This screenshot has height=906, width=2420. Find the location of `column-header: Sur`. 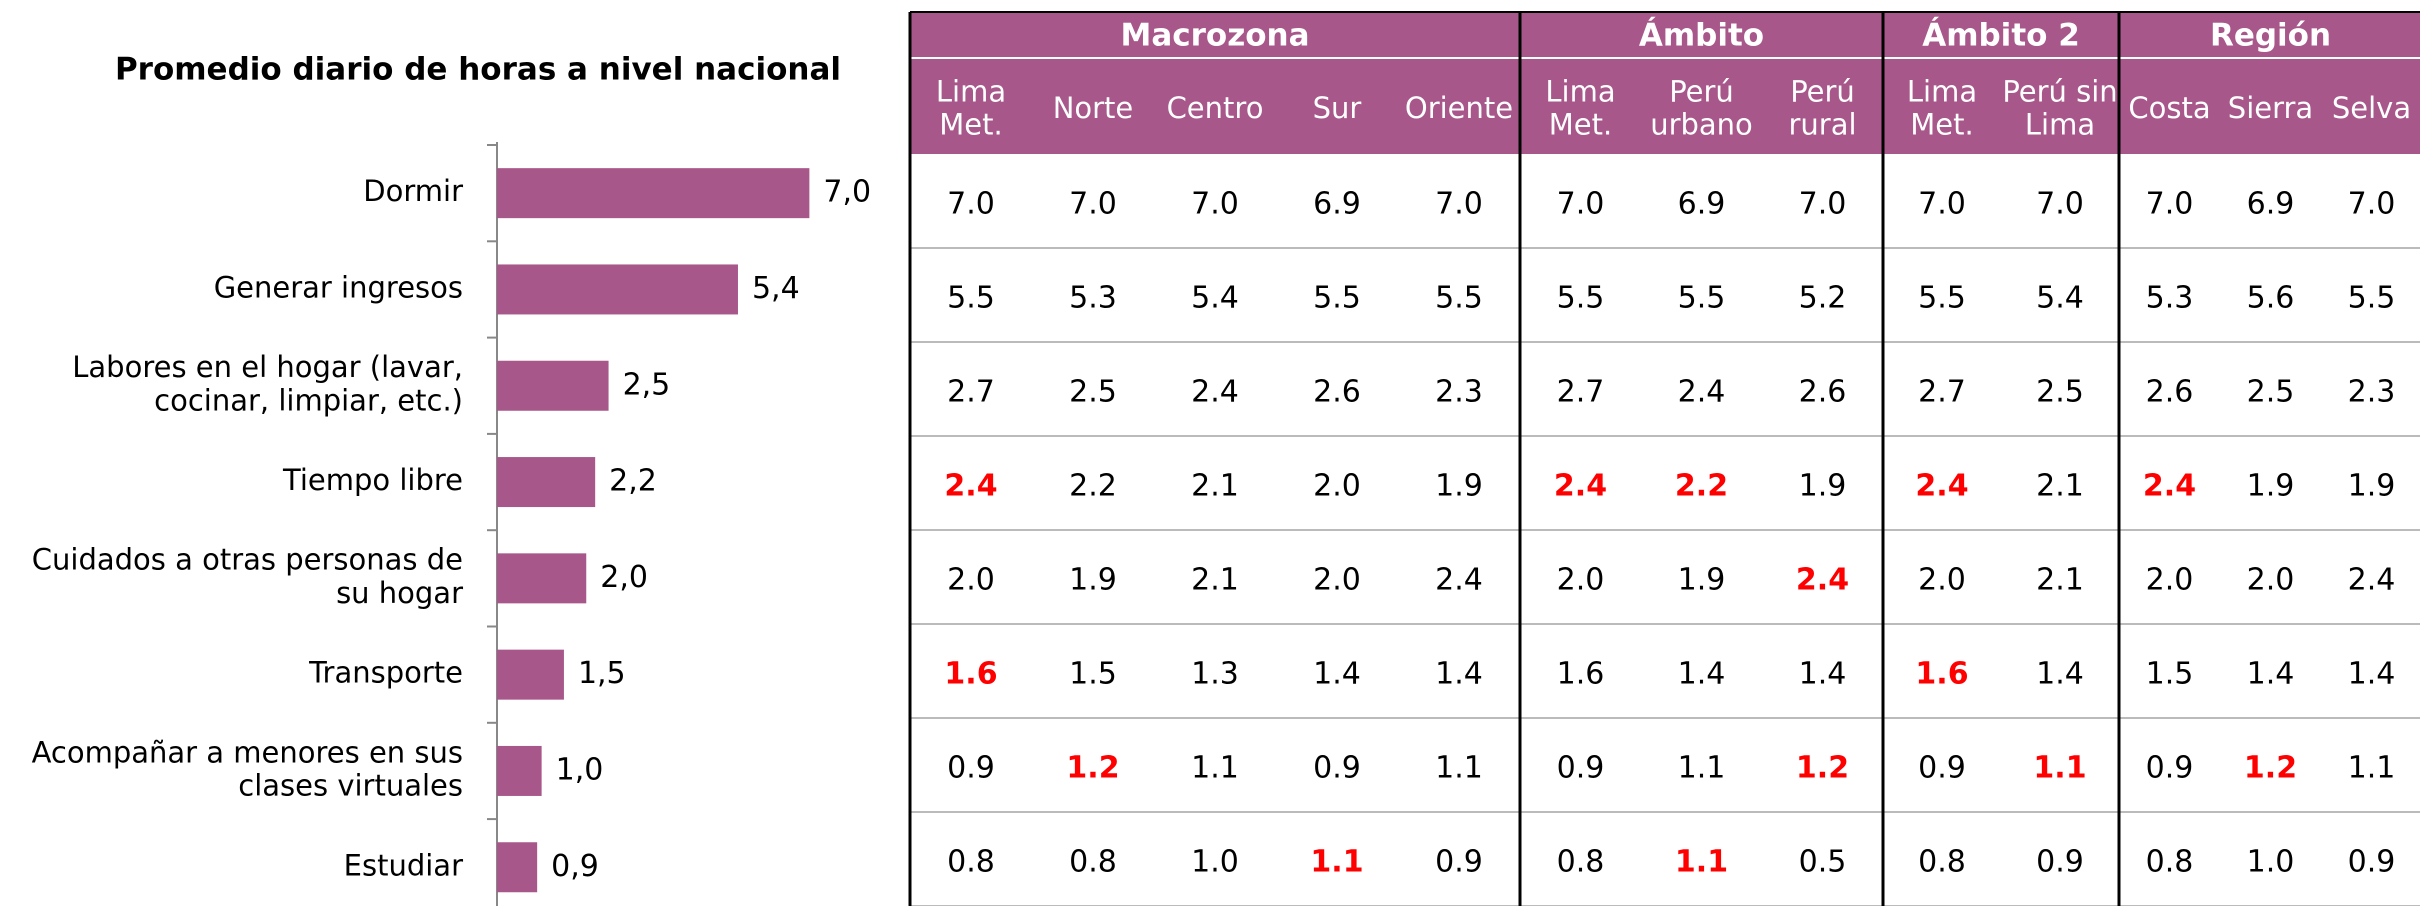

column-header: Sur is located at coordinates (1337, 108).